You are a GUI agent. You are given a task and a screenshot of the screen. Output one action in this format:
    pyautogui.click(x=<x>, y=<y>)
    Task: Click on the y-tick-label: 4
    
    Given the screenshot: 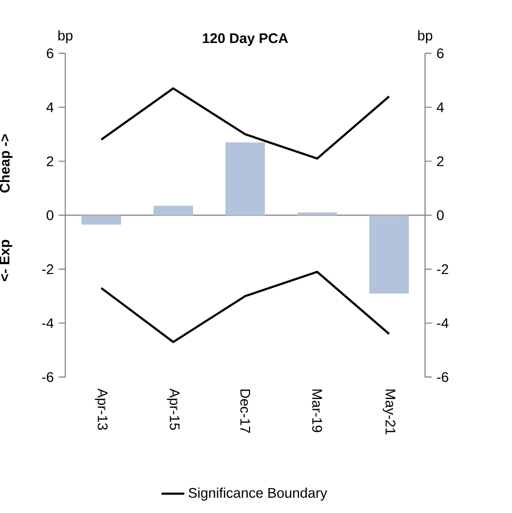 What is the action you would take?
    pyautogui.click(x=50, y=107)
    